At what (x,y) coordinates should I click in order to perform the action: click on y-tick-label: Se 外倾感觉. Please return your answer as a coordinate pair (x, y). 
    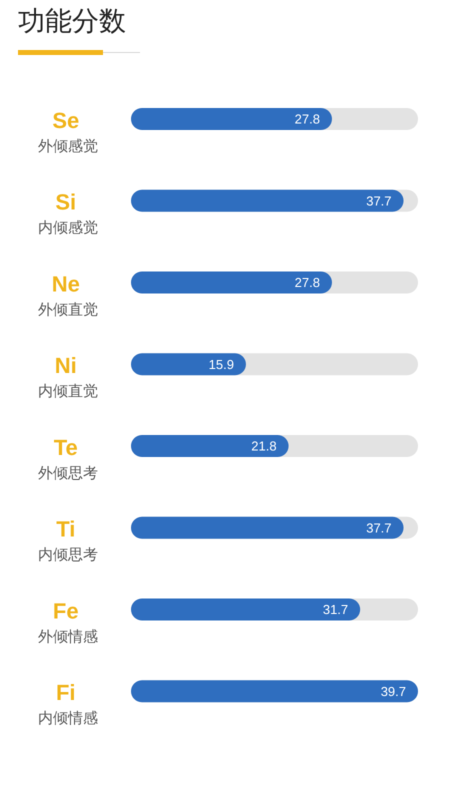
    Looking at the image, I should click on (68, 131).